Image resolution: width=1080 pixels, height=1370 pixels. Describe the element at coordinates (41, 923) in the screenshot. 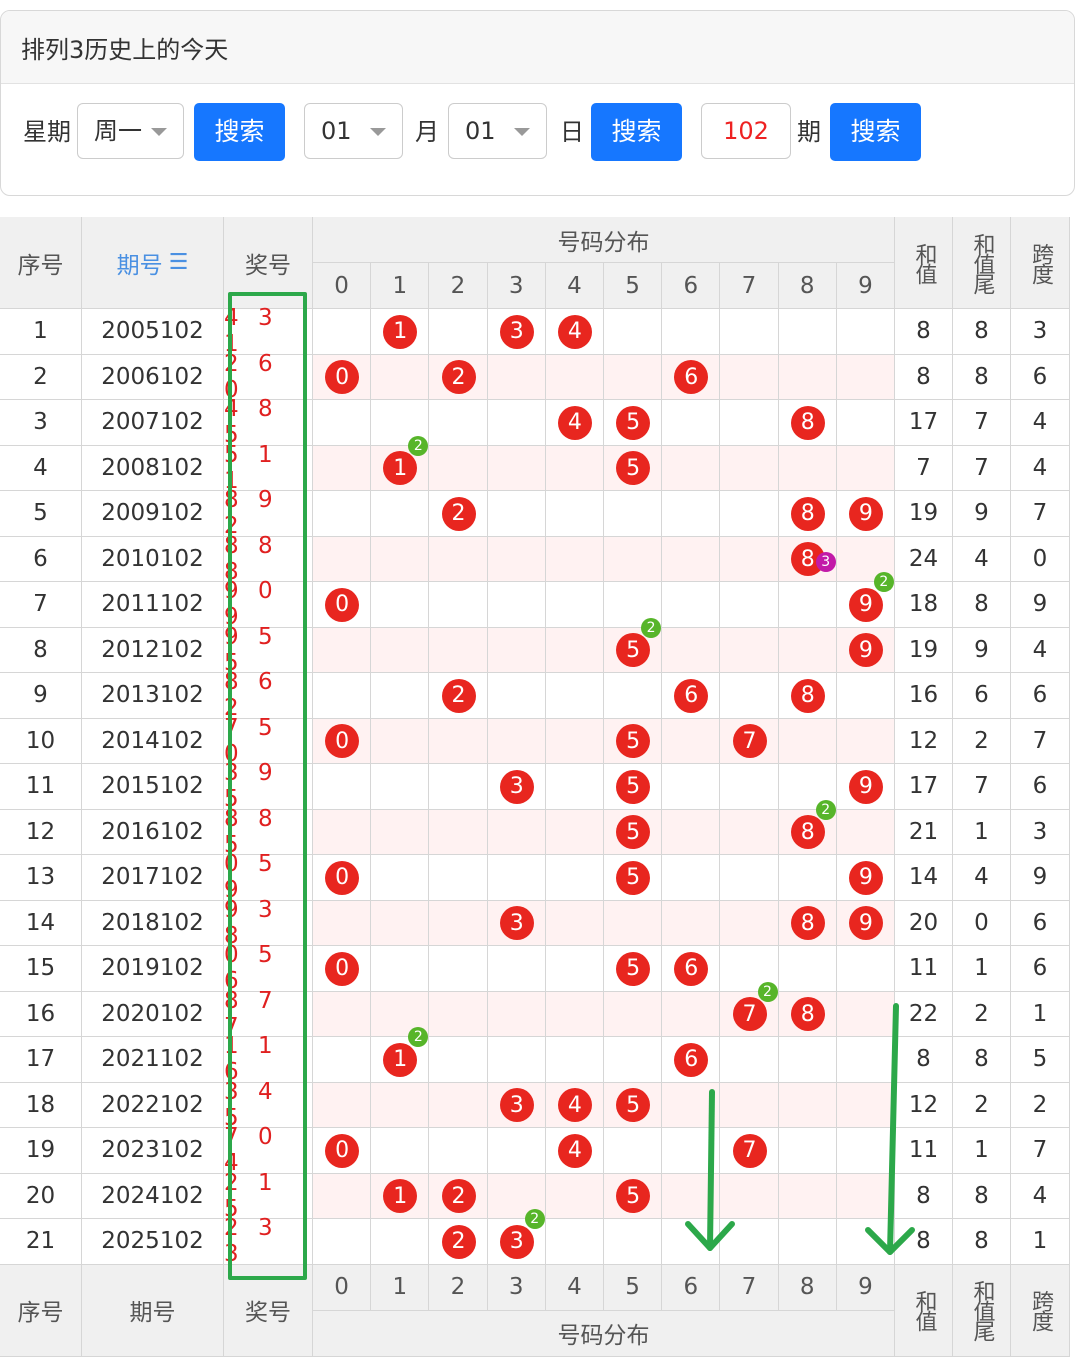

I see `table-row-seq: 14` at that location.